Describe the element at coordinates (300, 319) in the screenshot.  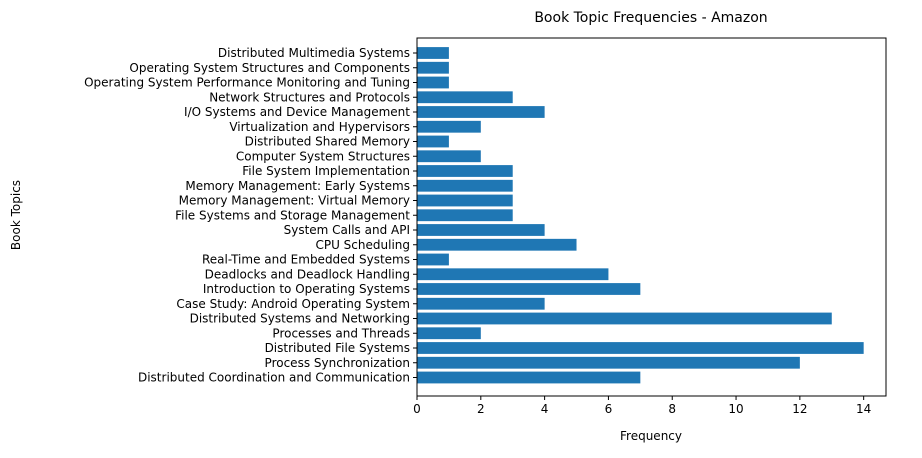
I see `y-tick-label: Distributed Systems and Networking` at that location.